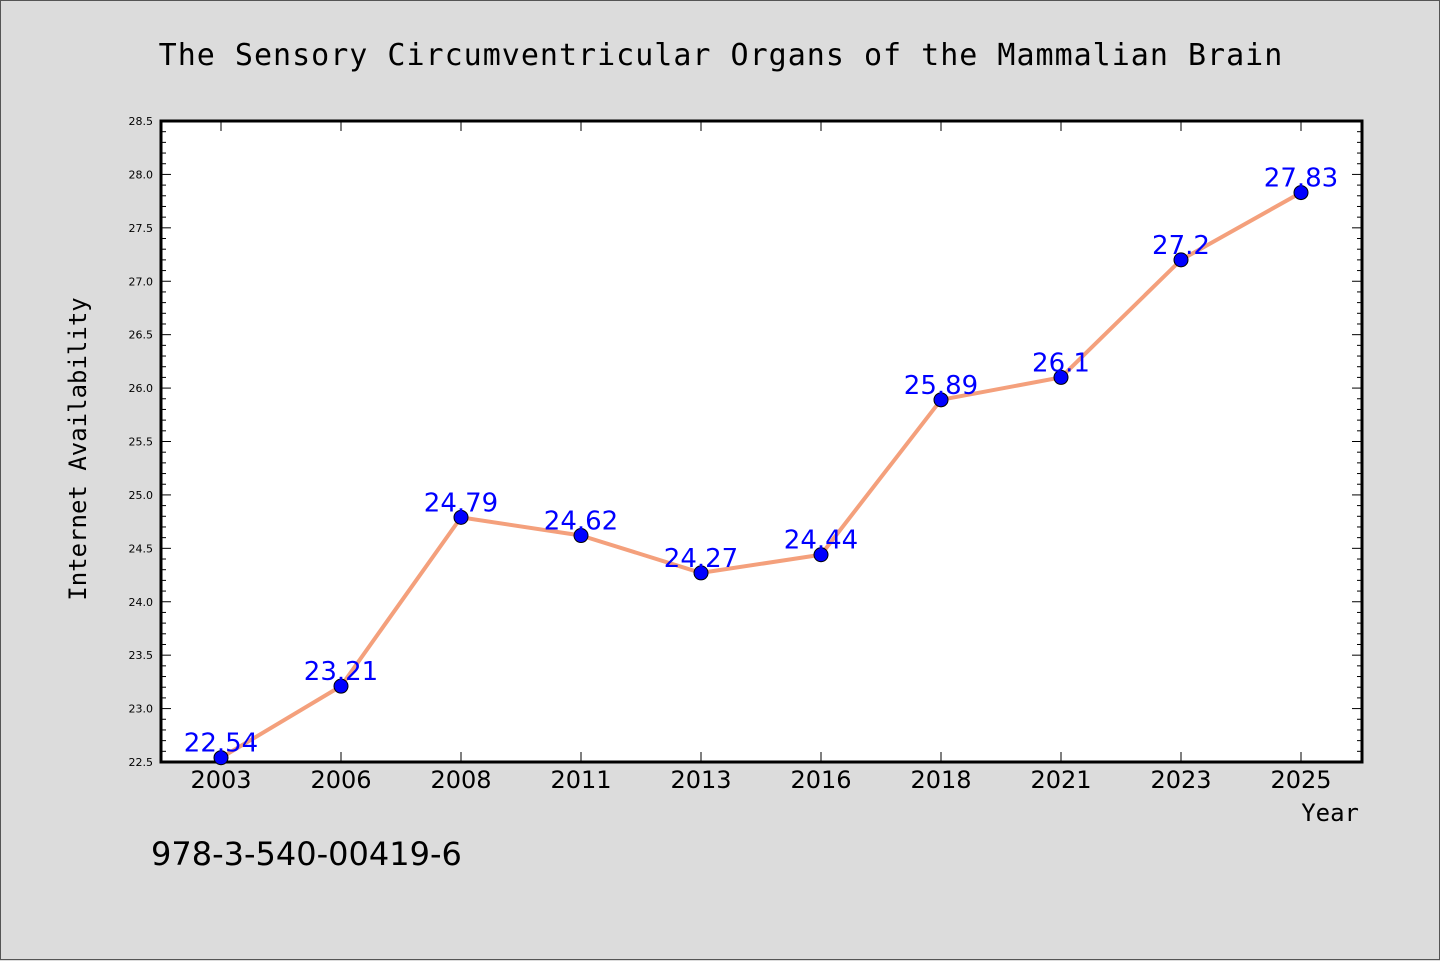 The width and height of the screenshot is (1440, 961). I want to click on x-tick-label: 2013, so click(700, 780).